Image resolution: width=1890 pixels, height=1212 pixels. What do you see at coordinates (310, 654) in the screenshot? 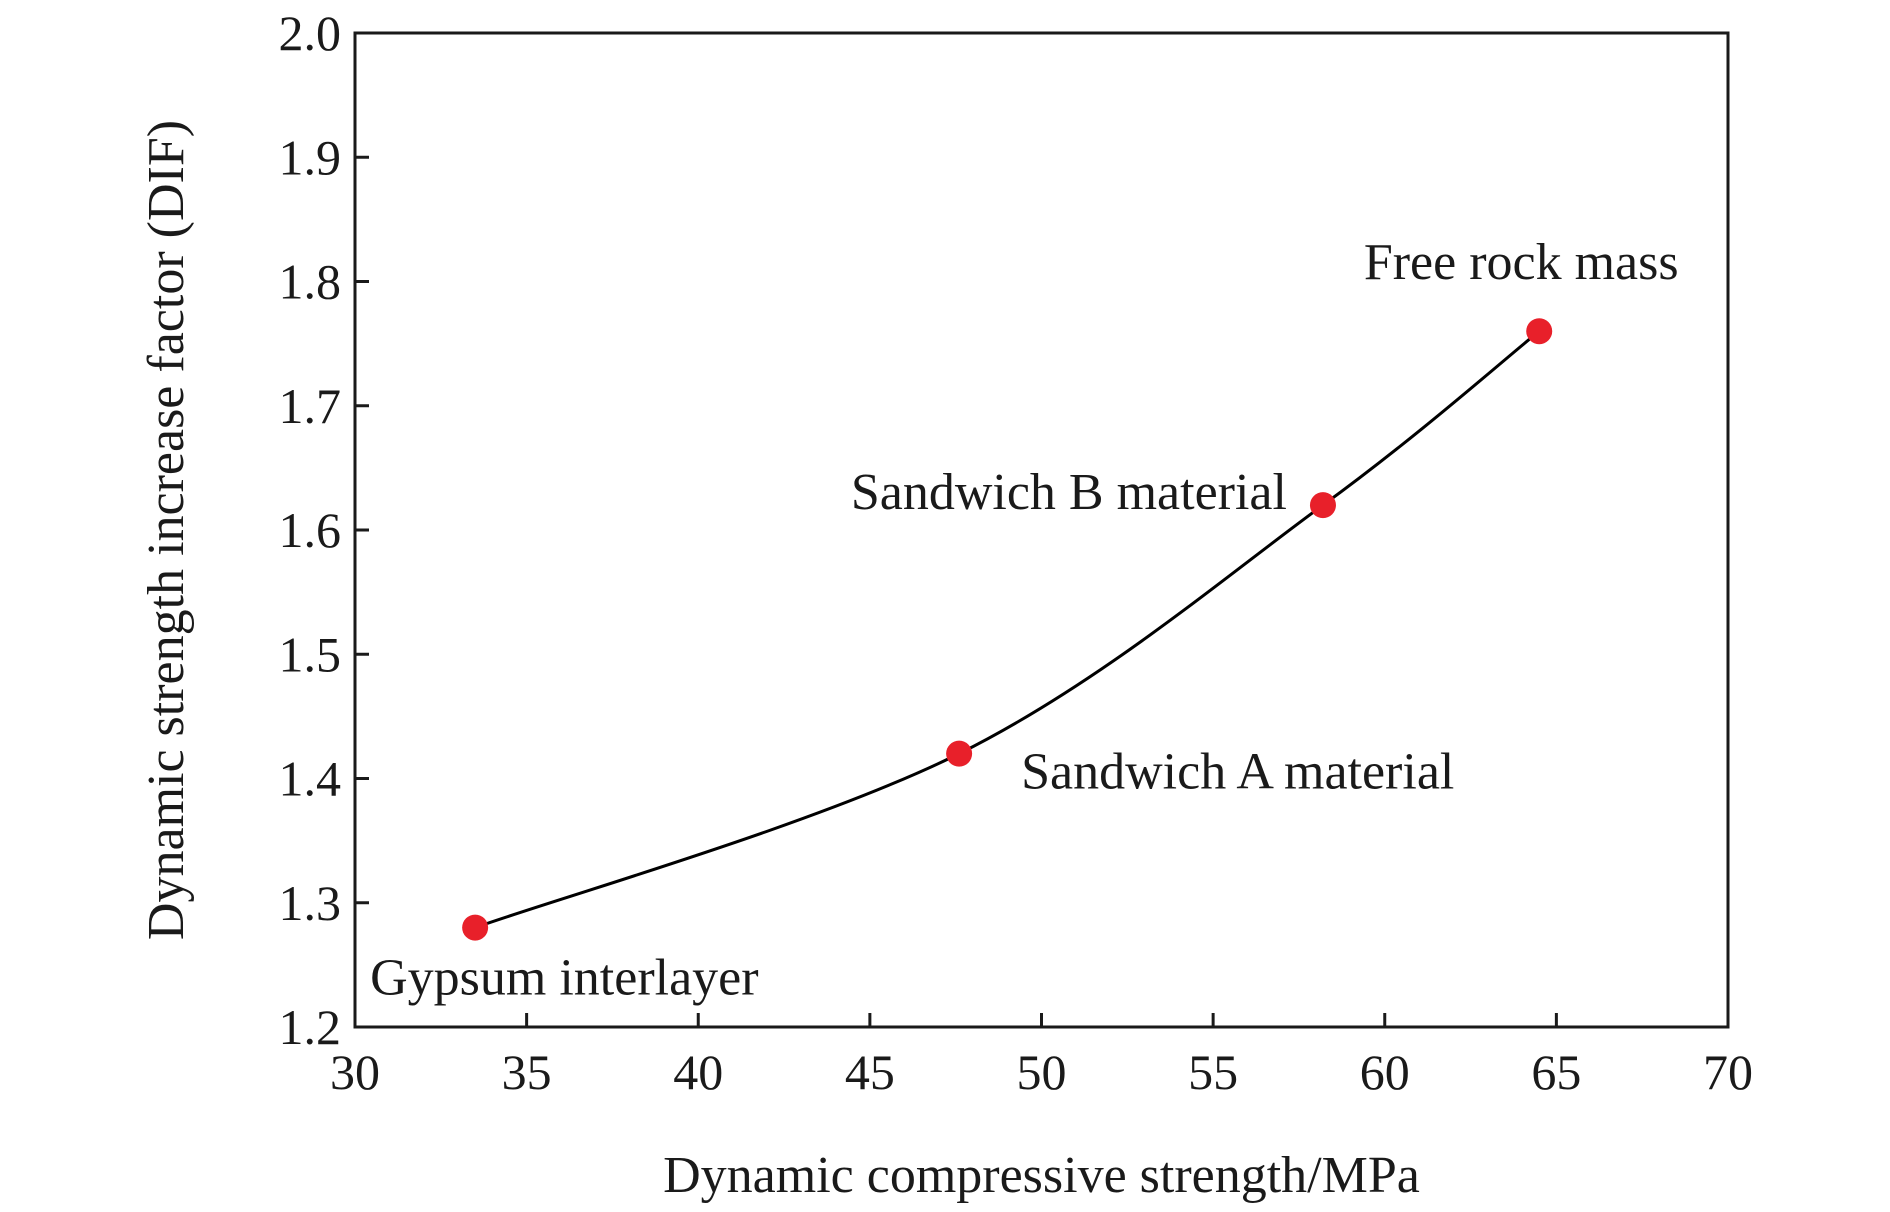
I see `y-tick-label-1.5: 1.5` at bounding box center [310, 654].